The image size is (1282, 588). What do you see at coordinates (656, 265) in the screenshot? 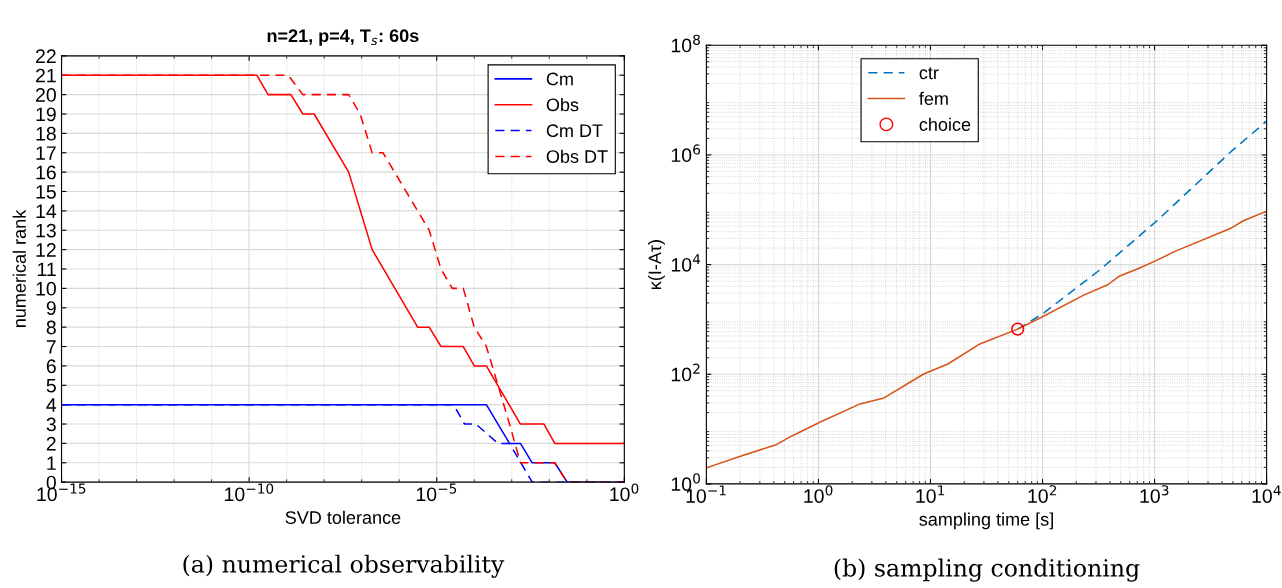
I see `y-axis-title: κ(I-Aτ)` at bounding box center [656, 265].